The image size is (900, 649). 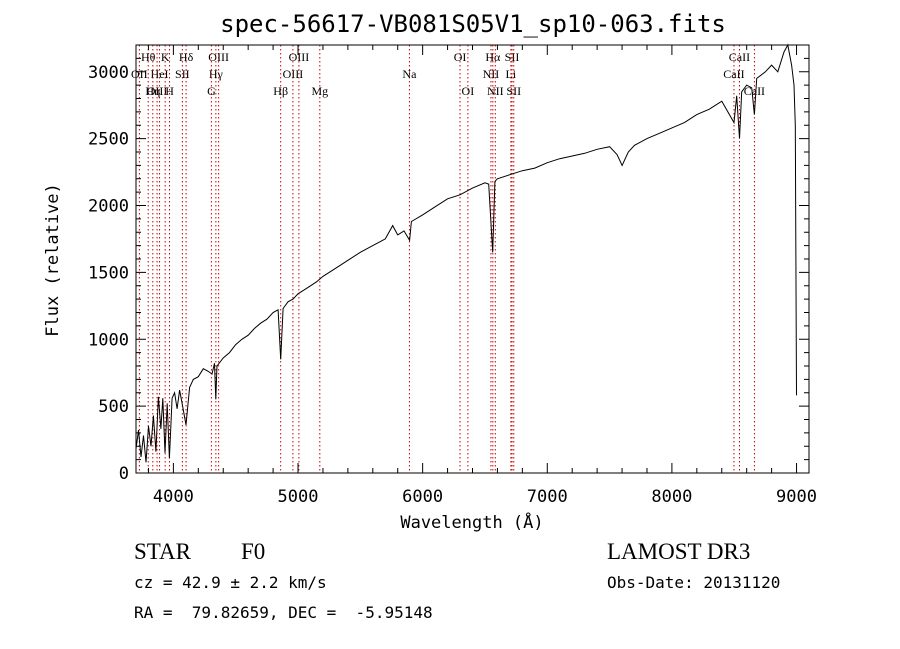 What do you see at coordinates (493, 57) in the screenshot?
I see `emission-line-label: Hα` at bounding box center [493, 57].